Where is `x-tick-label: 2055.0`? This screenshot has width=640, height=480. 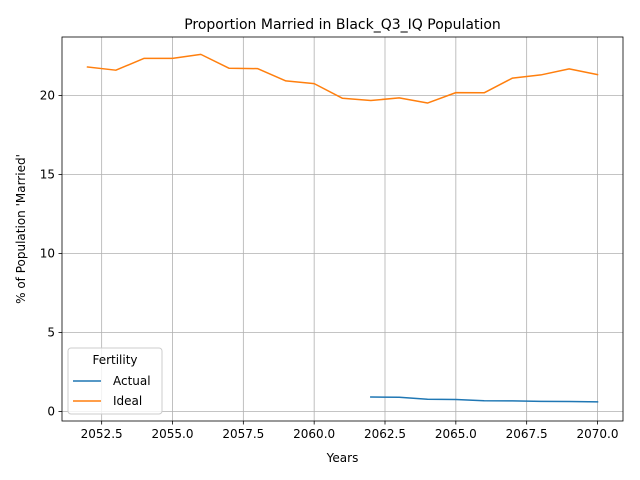
x-tick-label: 2055.0 is located at coordinates (173, 434).